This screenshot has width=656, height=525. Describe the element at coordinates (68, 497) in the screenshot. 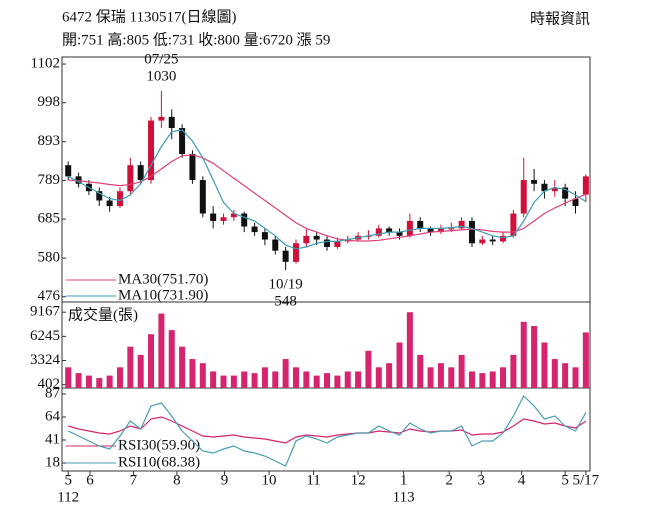

I see `year-label: 112` at that location.